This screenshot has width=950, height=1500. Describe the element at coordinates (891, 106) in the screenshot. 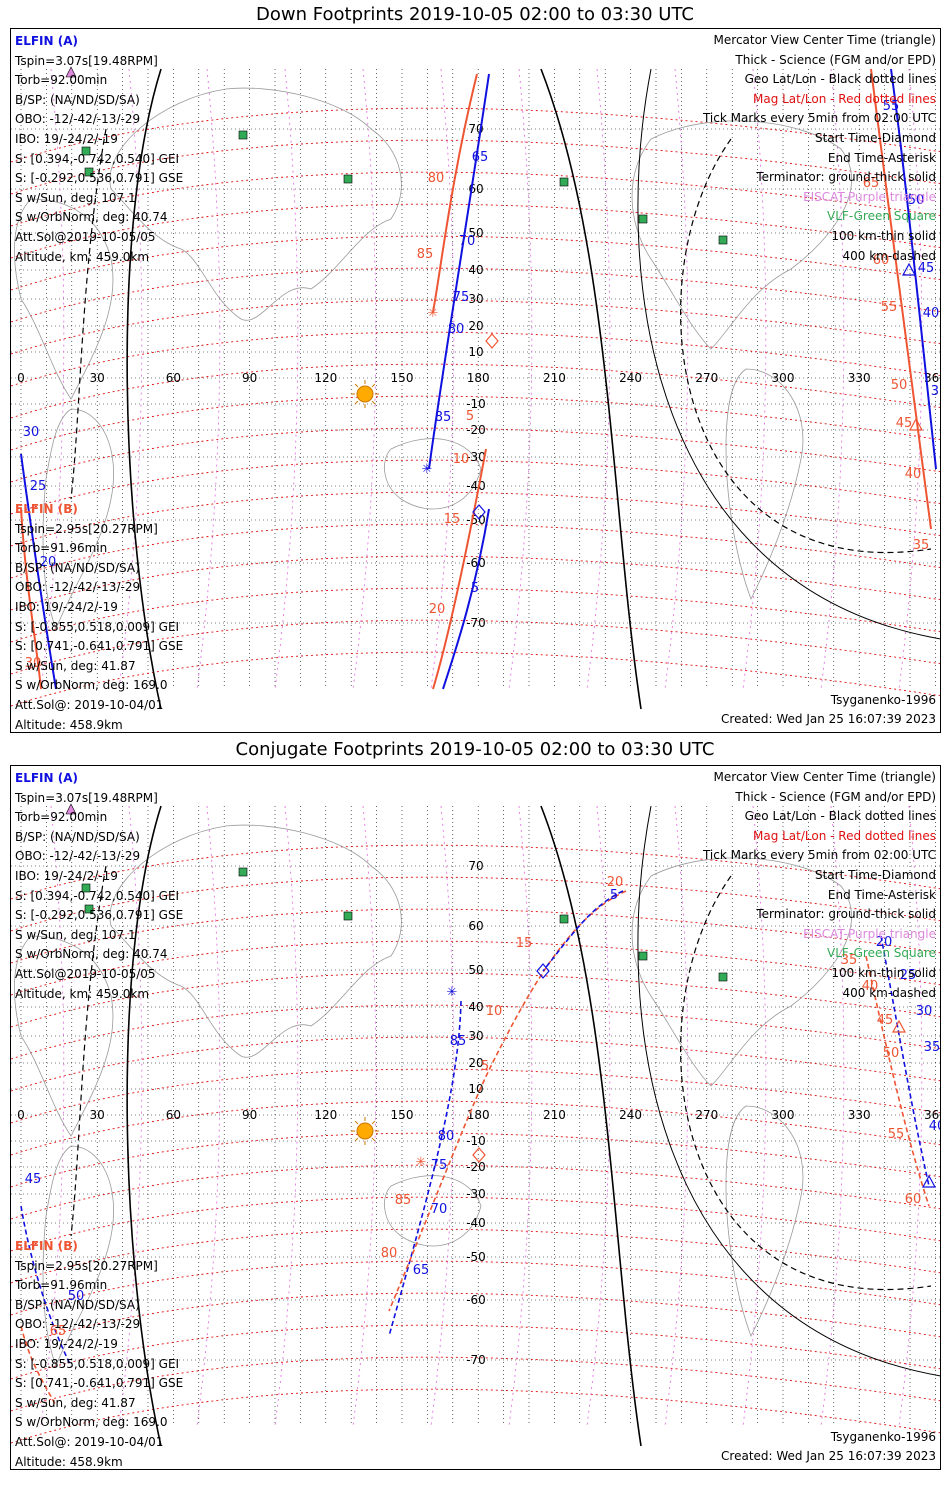

I see `elfin-a-tick-label: 55` at that location.